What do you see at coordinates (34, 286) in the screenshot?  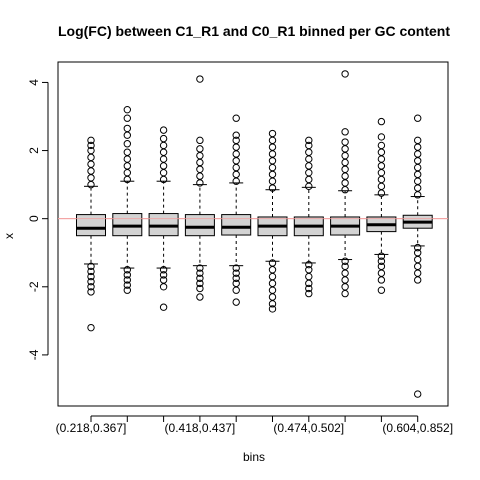 I see `y-tick-label: -2` at bounding box center [34, 286].